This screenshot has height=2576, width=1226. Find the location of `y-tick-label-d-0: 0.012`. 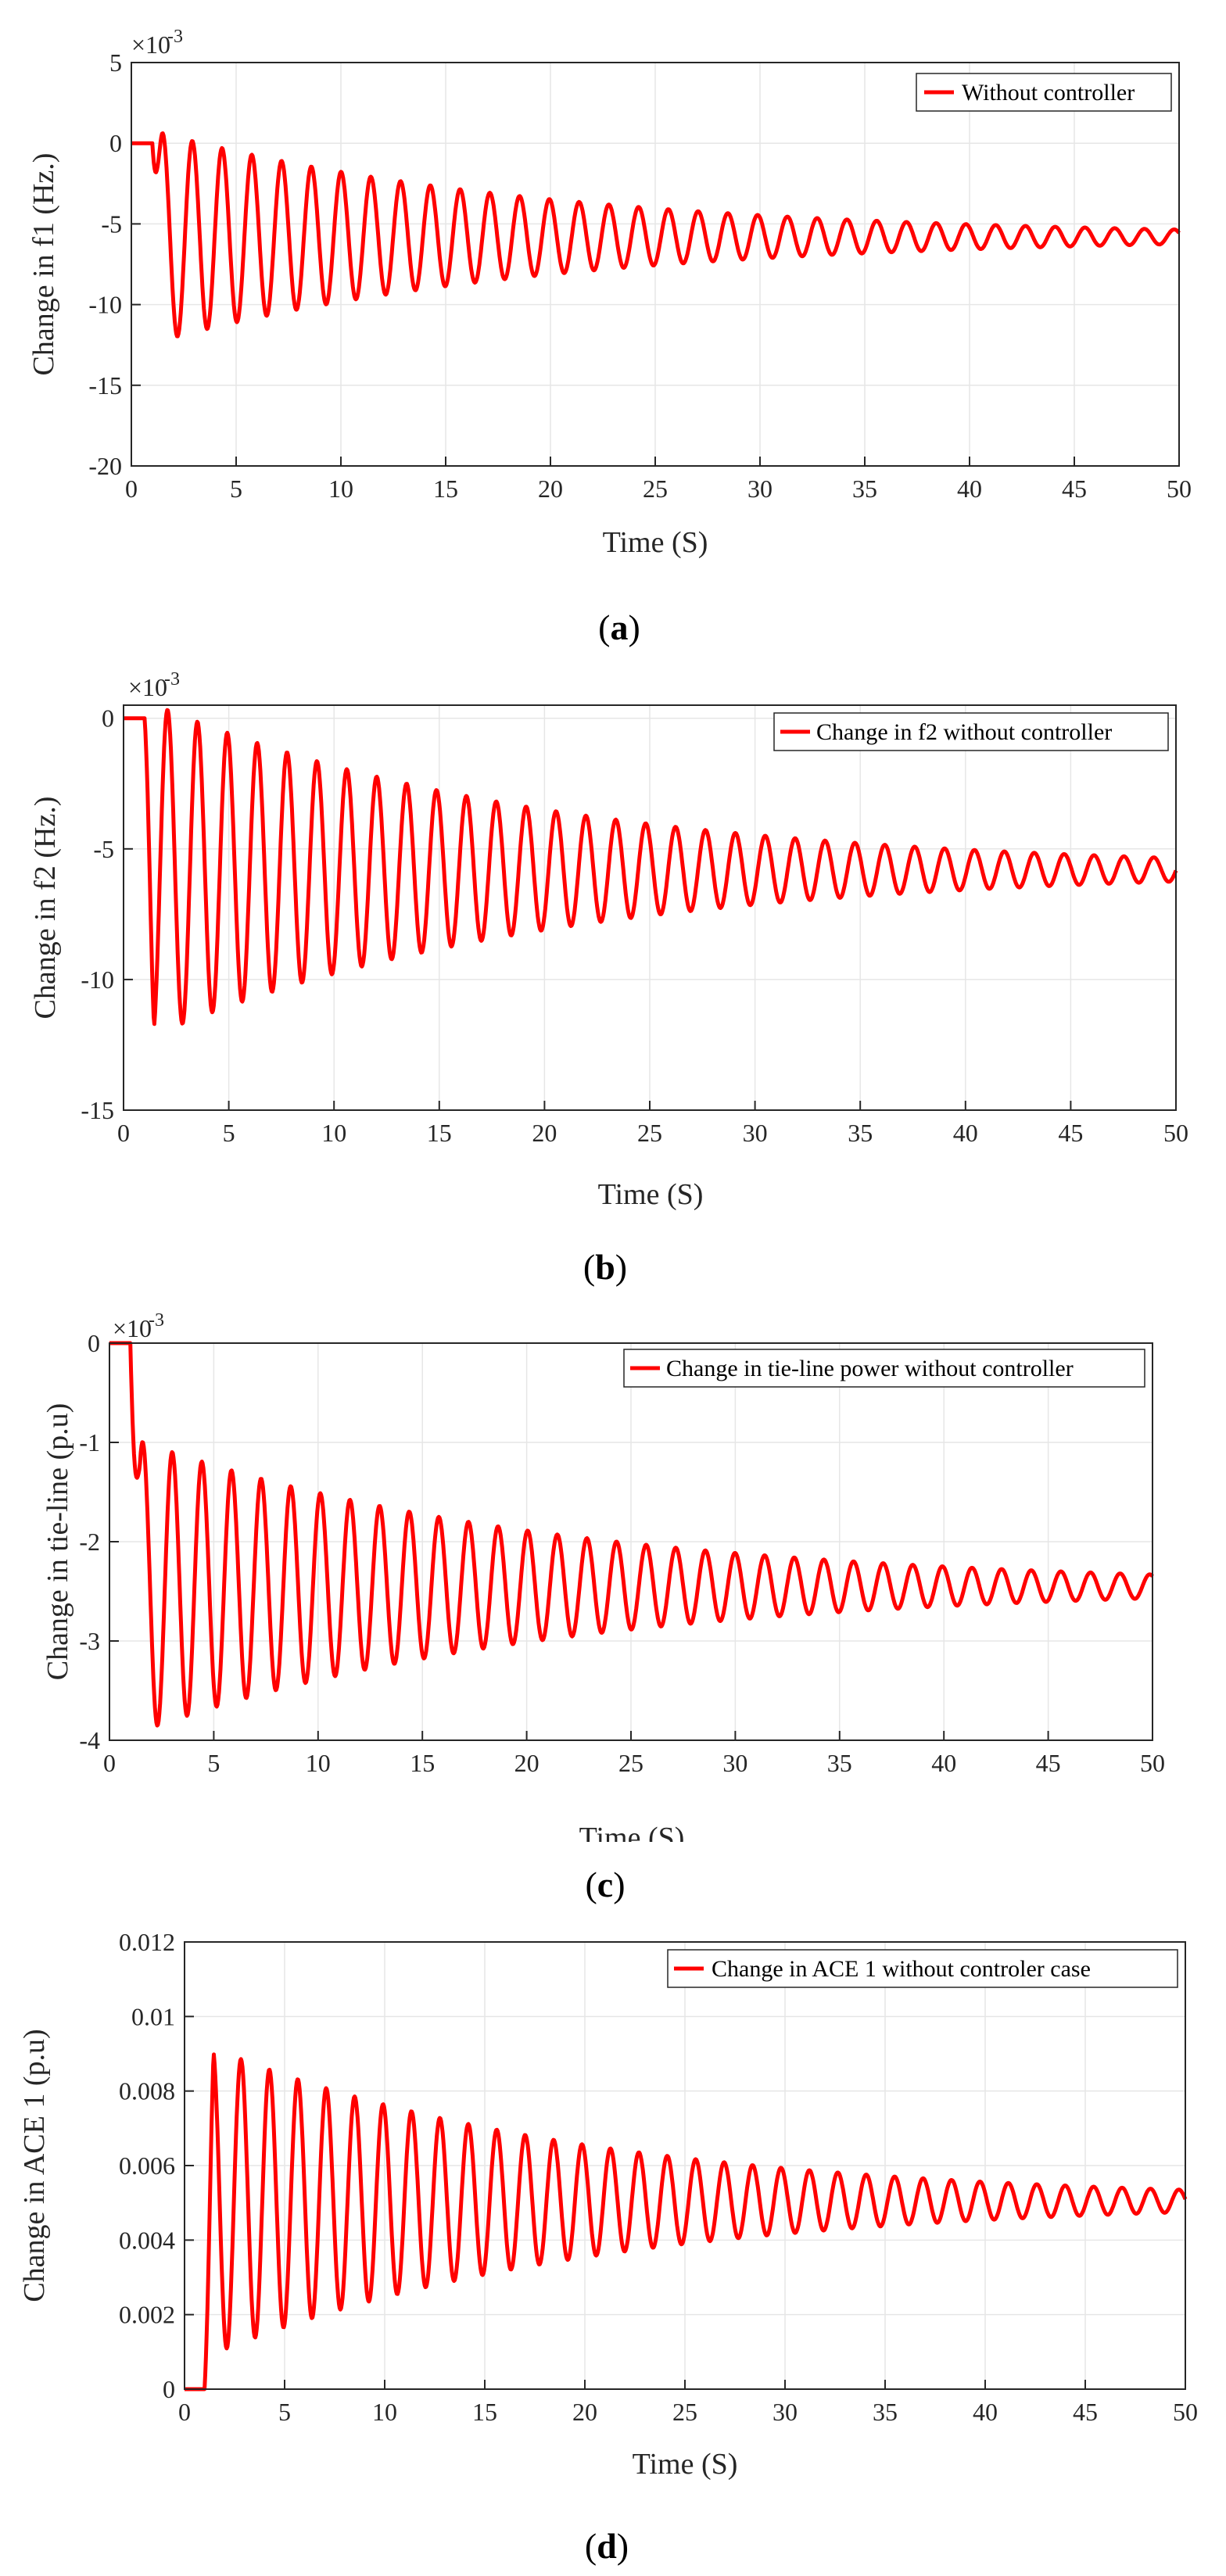

y-tick-label-d-0: 0.012 is located at coordinates (147, 1942).